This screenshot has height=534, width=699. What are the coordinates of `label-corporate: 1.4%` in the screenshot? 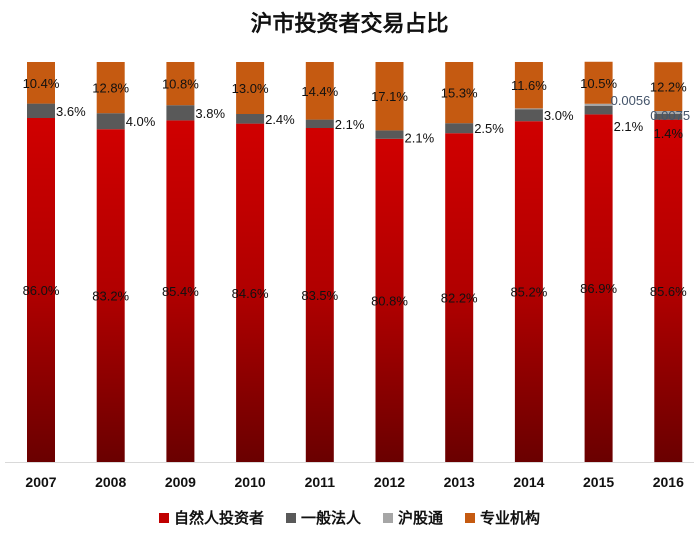 It's located at (668, 133).